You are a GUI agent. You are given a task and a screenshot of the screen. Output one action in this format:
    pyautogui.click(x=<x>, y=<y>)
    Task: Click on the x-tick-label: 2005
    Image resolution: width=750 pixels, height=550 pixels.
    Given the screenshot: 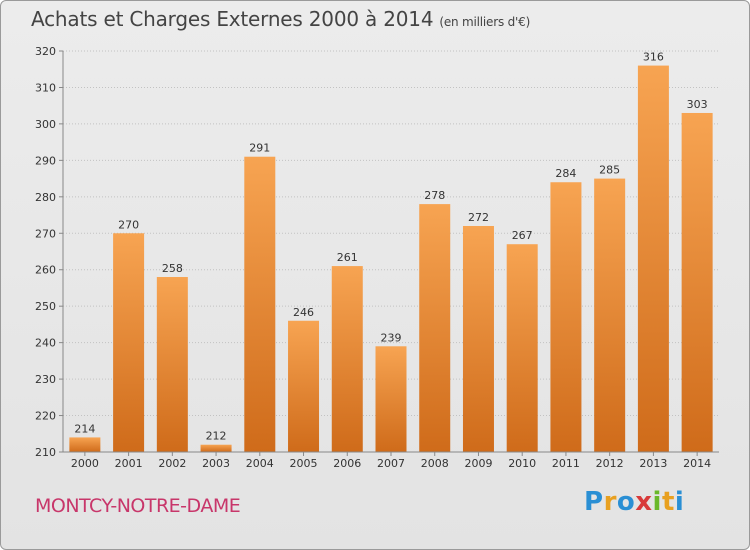 What is the action you would take?
    pyautogui.click(x=304, y=463)
    